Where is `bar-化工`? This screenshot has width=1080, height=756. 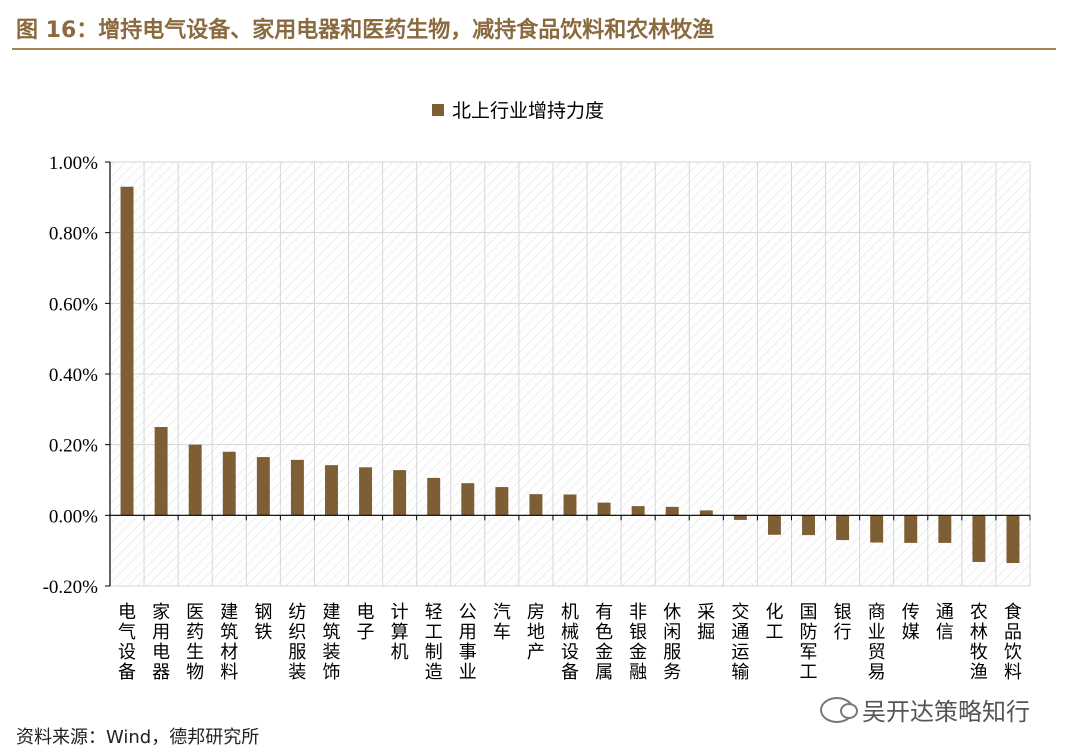 bar-化工 is located at coordinates (774, 525).